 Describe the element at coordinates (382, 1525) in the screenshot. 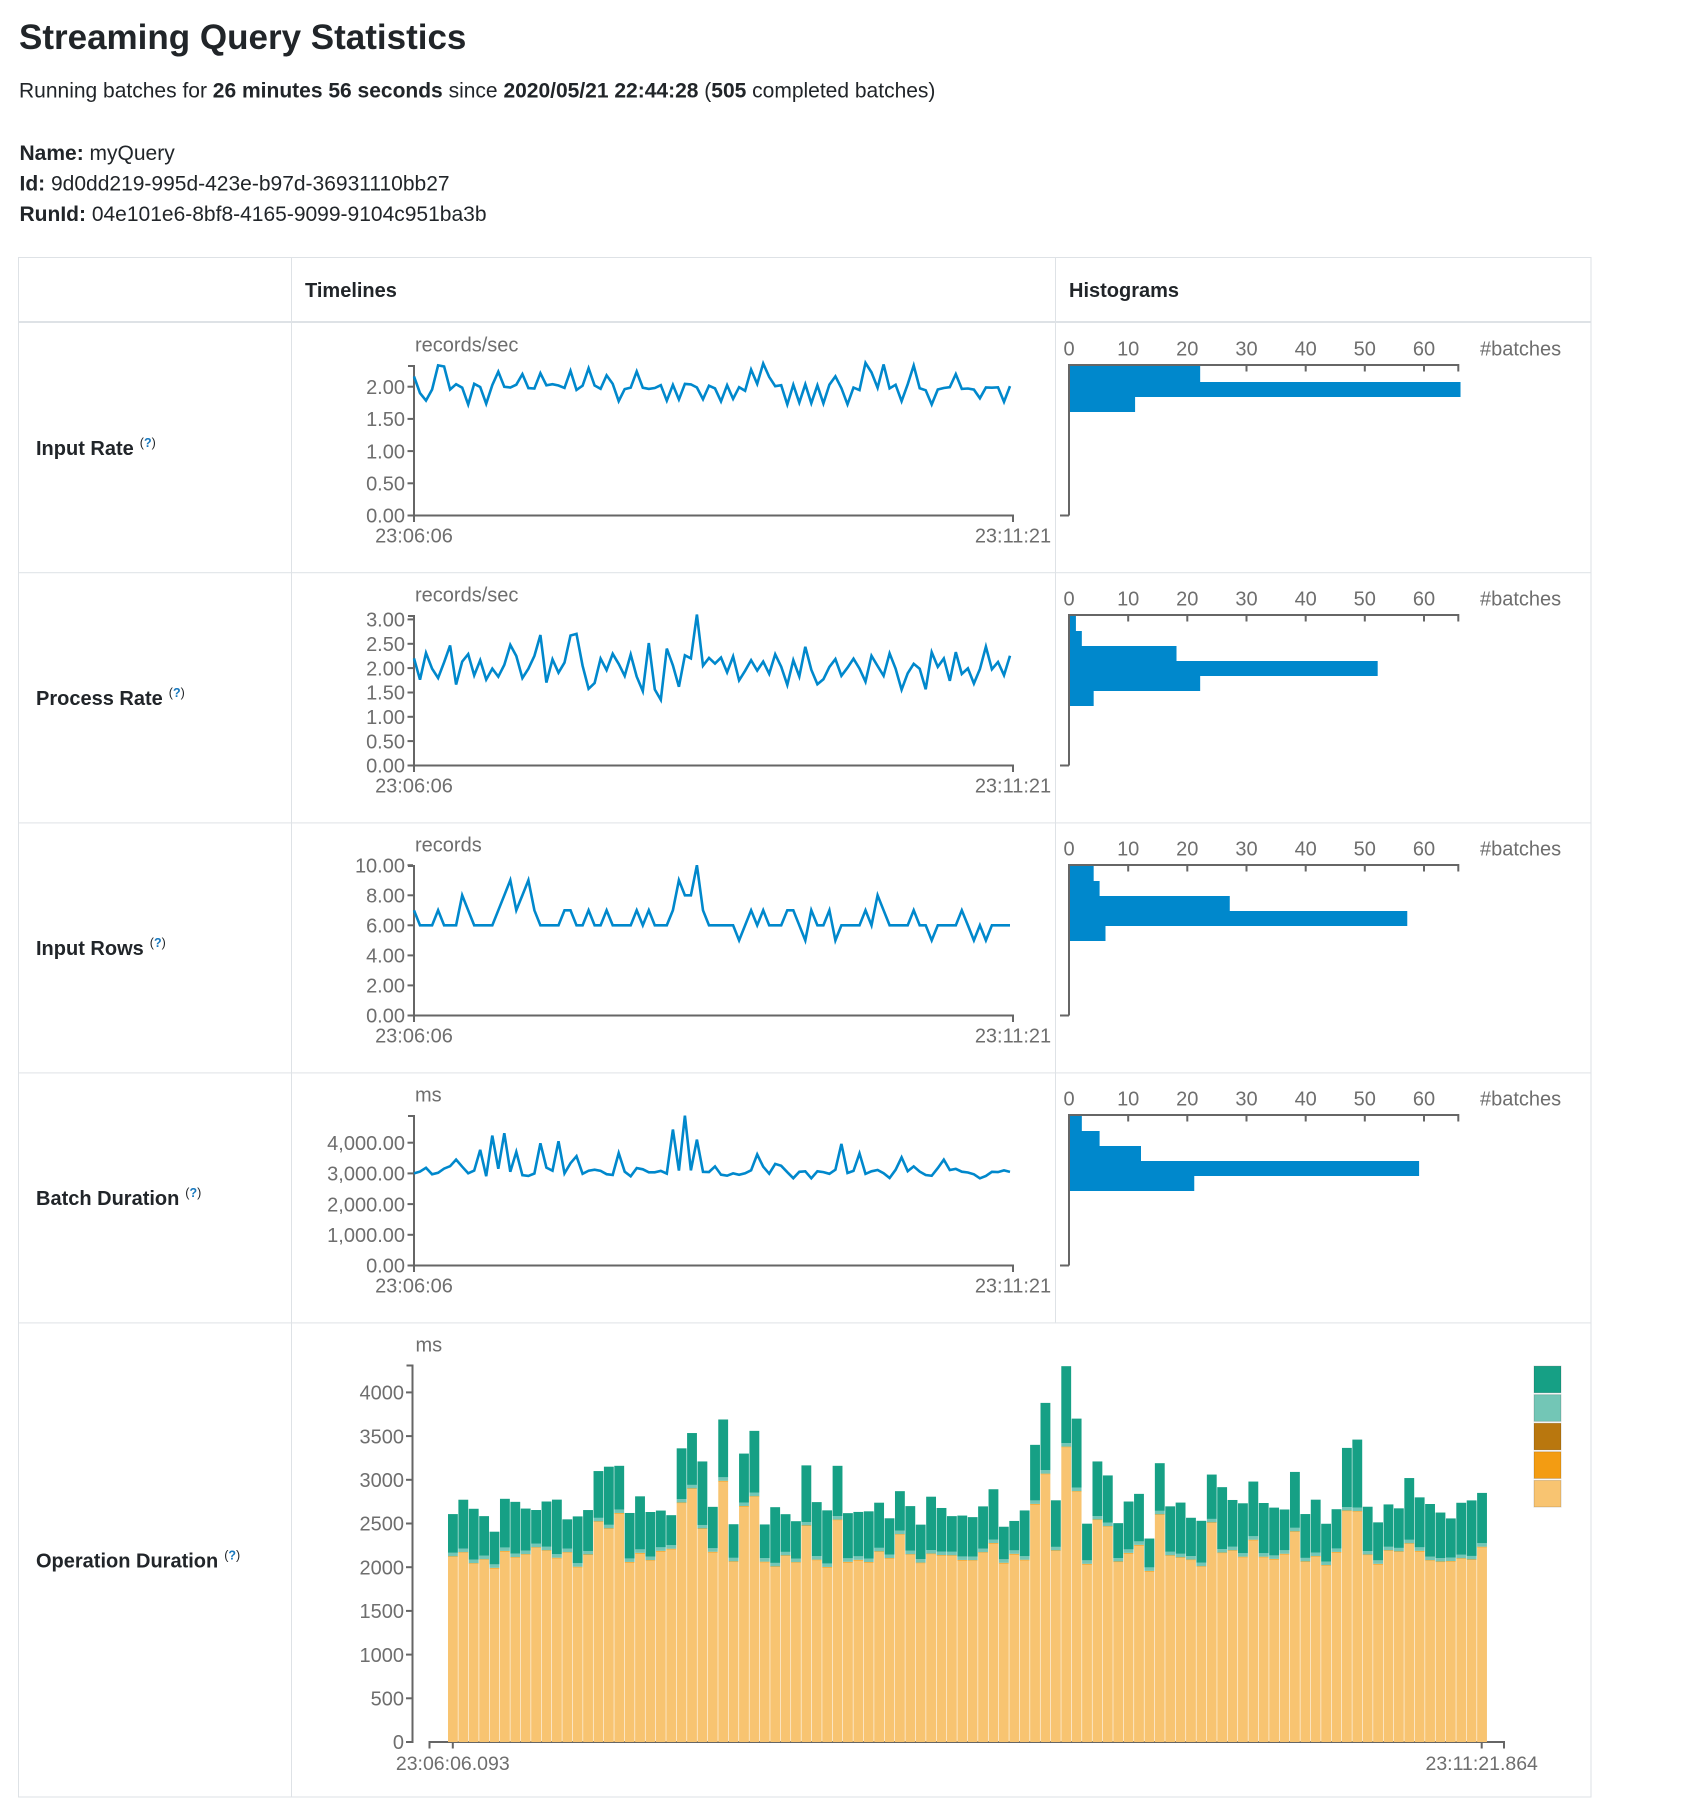

I see `svg-text: 2500` at that location.